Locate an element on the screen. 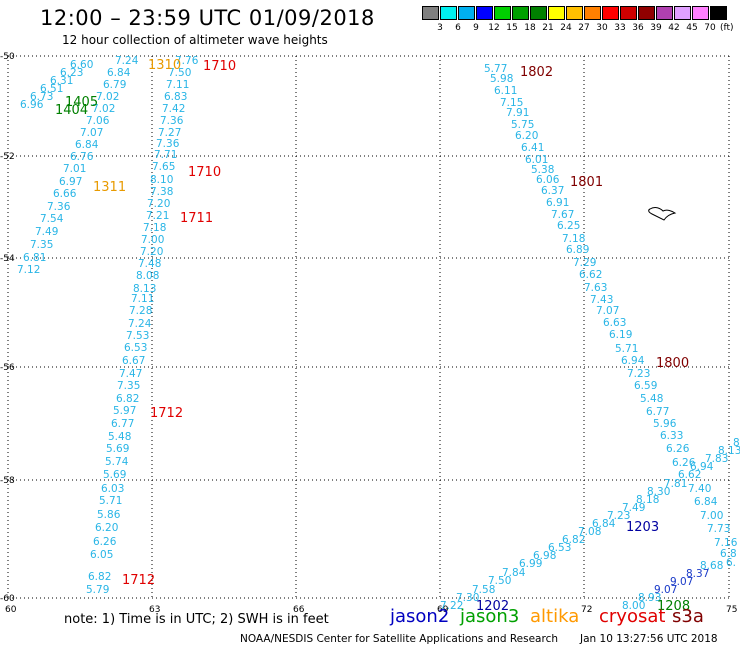 This screenshot has height=650, width=740. lon-tick-label: 66 is located at coordinates (299, 610).